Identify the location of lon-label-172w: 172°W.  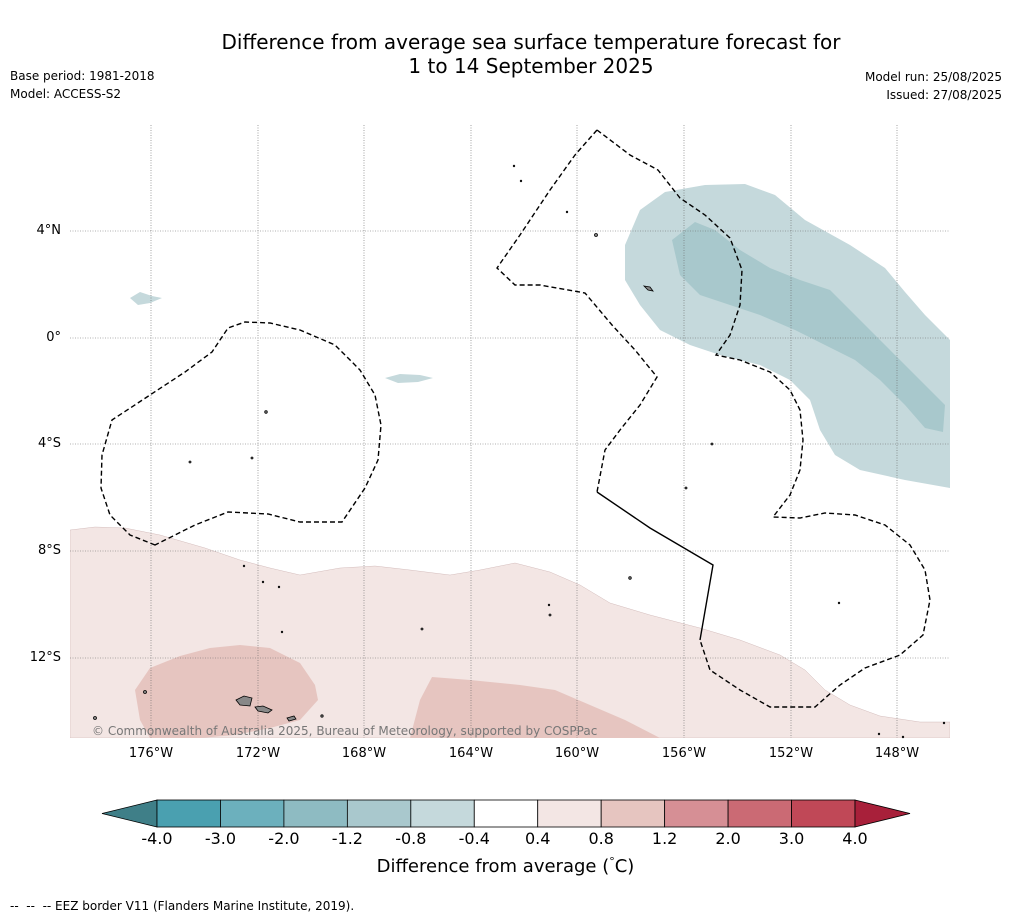
(258, 753).